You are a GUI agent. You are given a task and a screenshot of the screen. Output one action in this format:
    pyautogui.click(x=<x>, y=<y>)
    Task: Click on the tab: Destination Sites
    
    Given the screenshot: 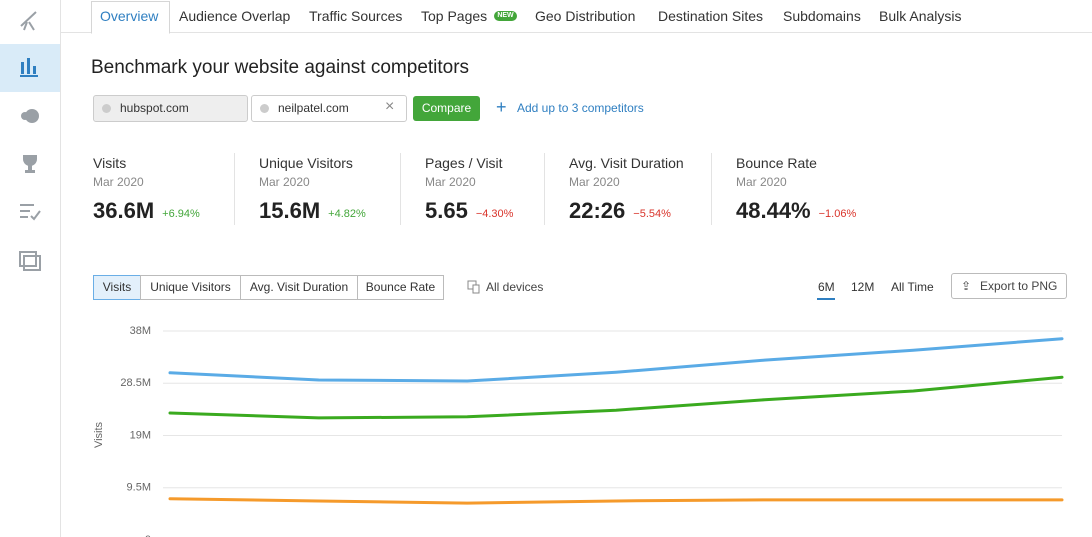 What is the action you would take?
    pyautogui.click(x=711, y=16)
    